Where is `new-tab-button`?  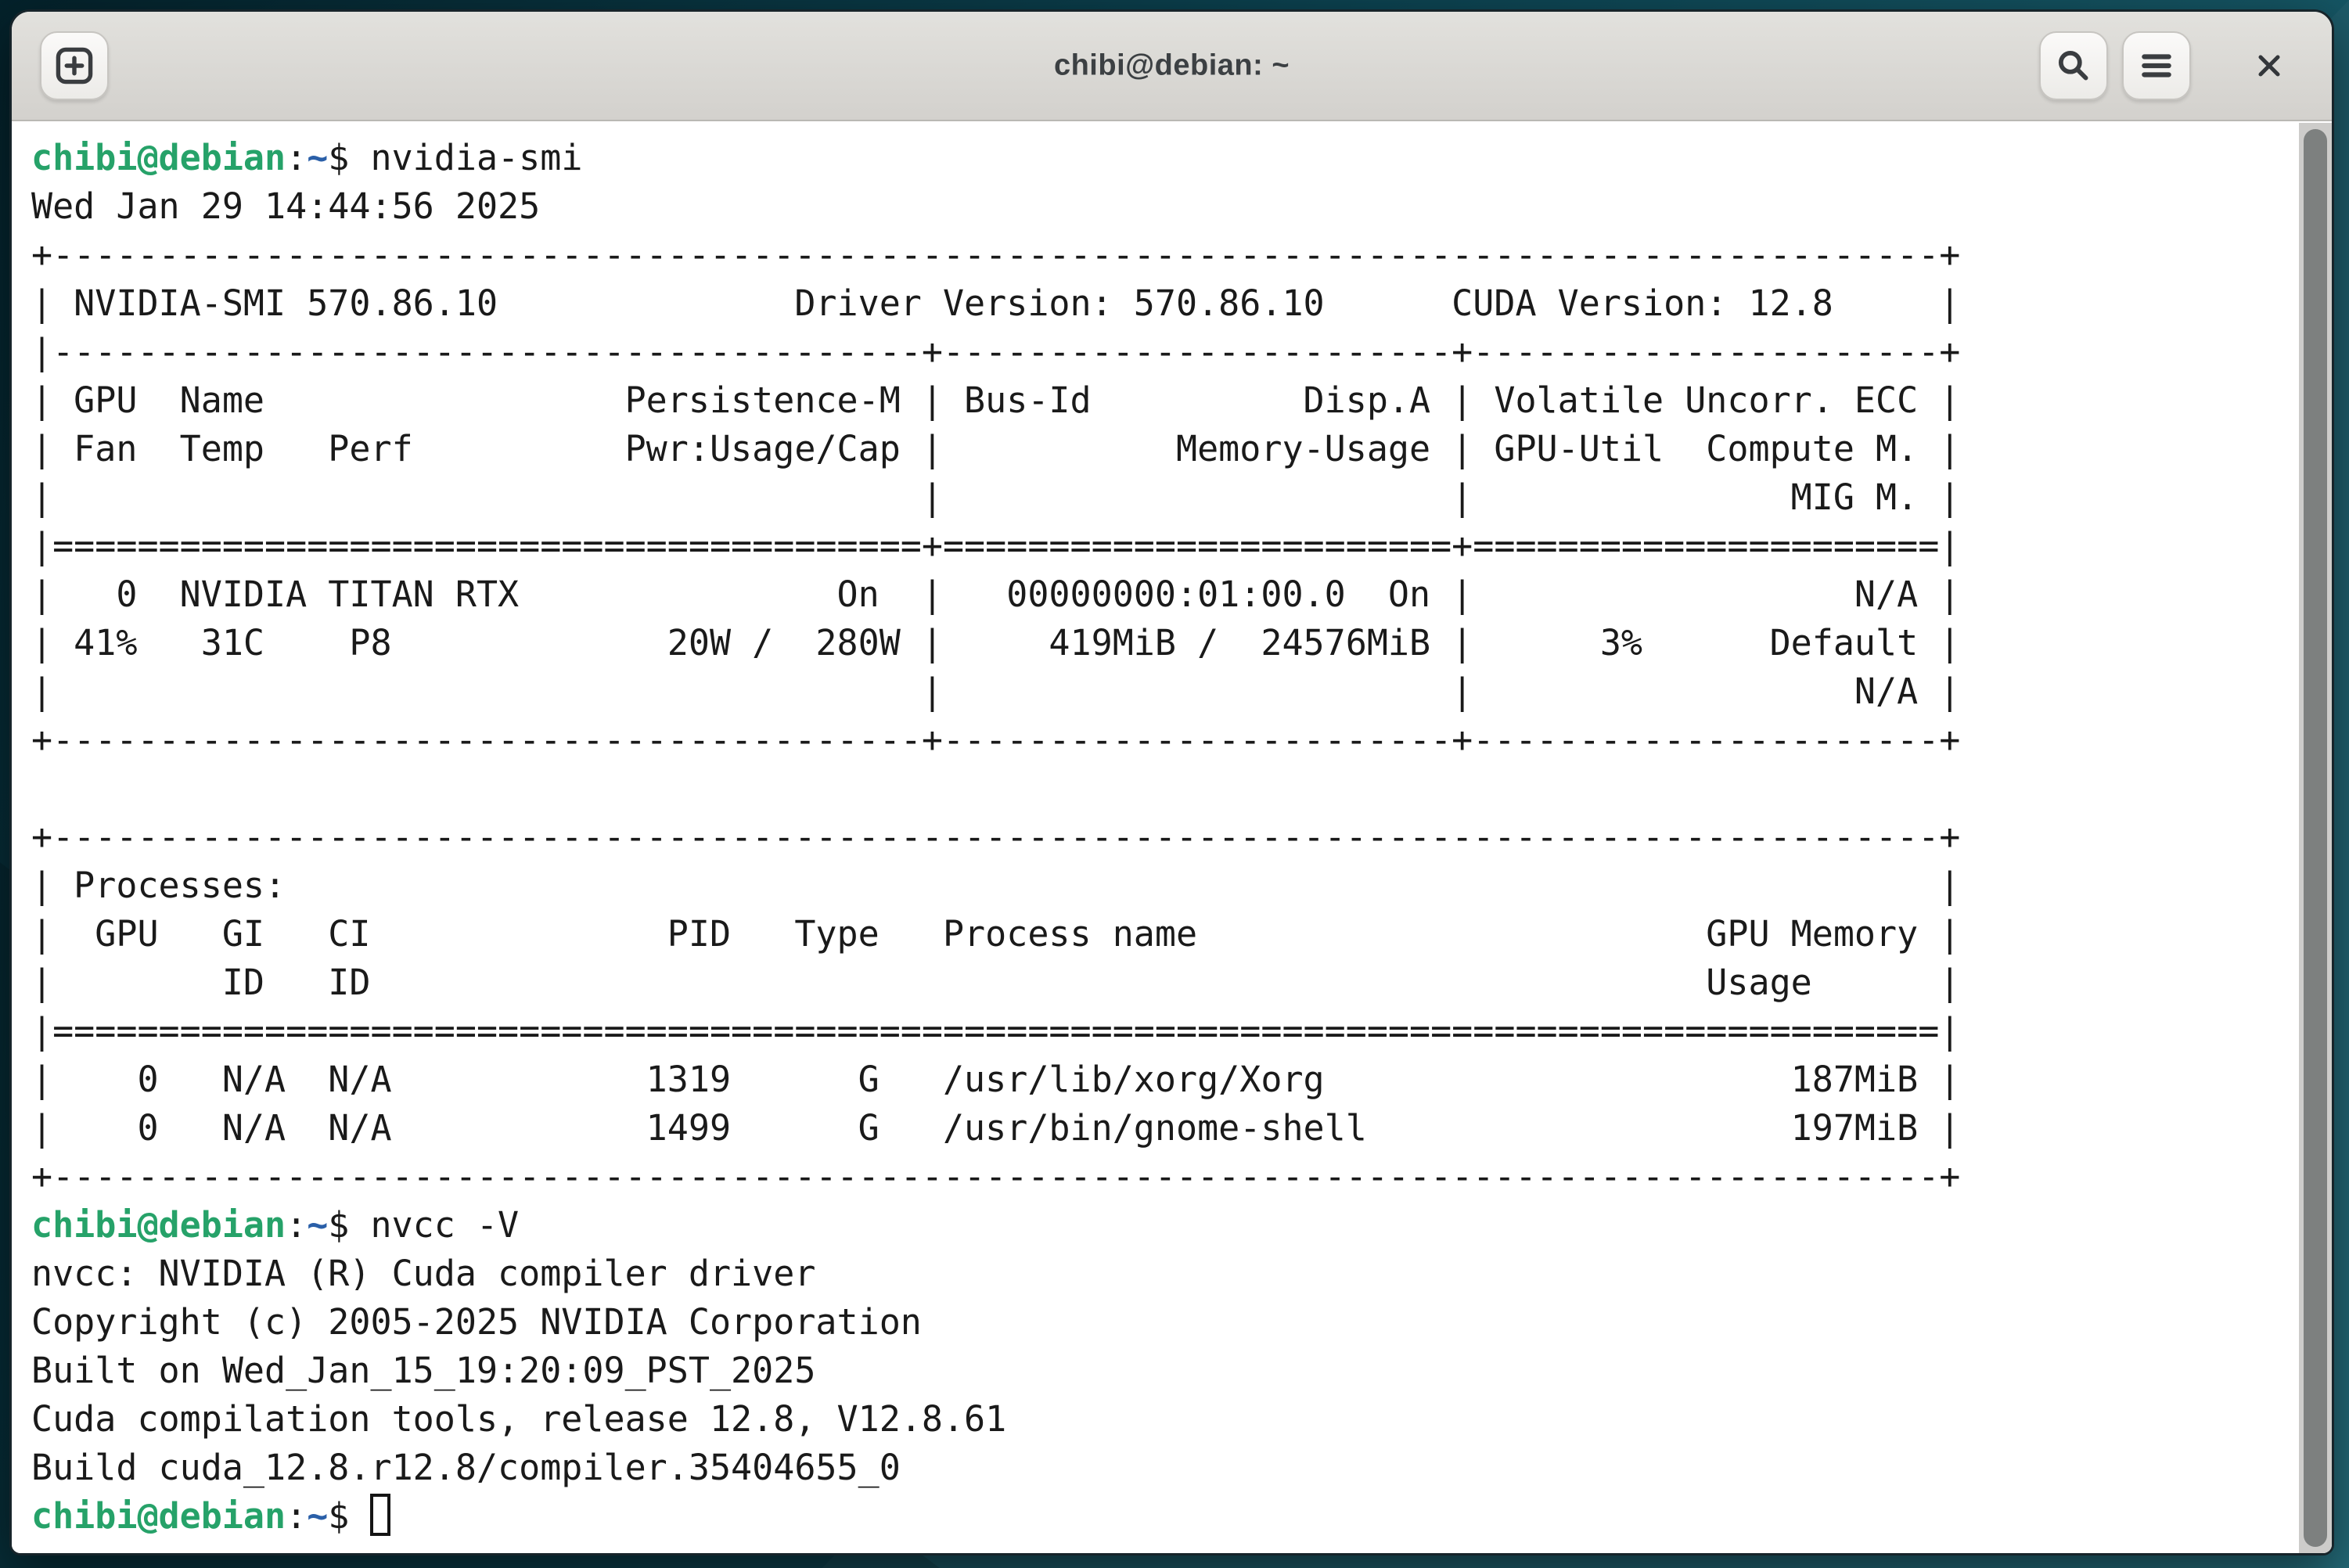 new-tab-button is located at coordinates (74, 66).